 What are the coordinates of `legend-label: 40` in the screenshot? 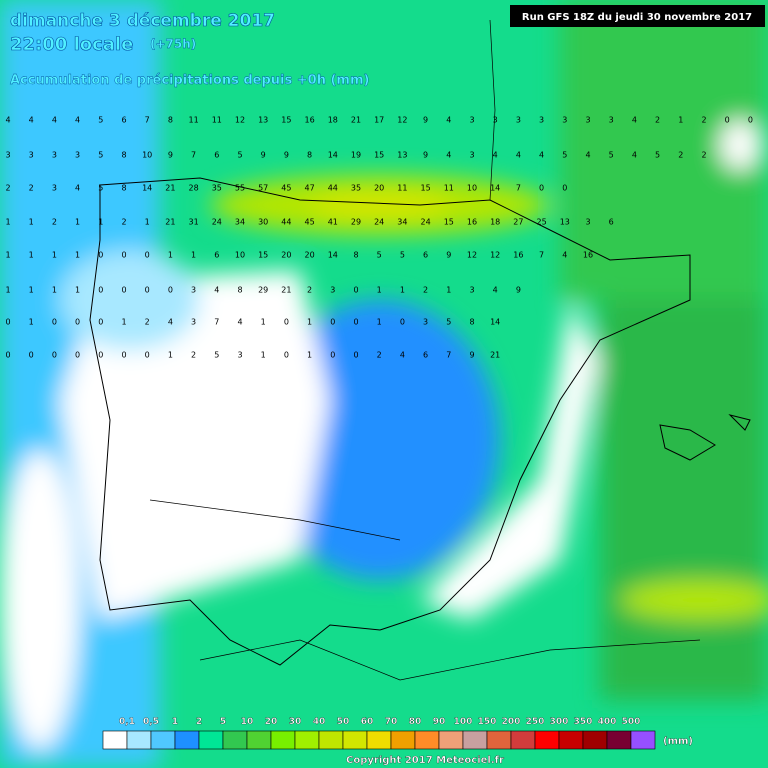 It's located at (319, 722).